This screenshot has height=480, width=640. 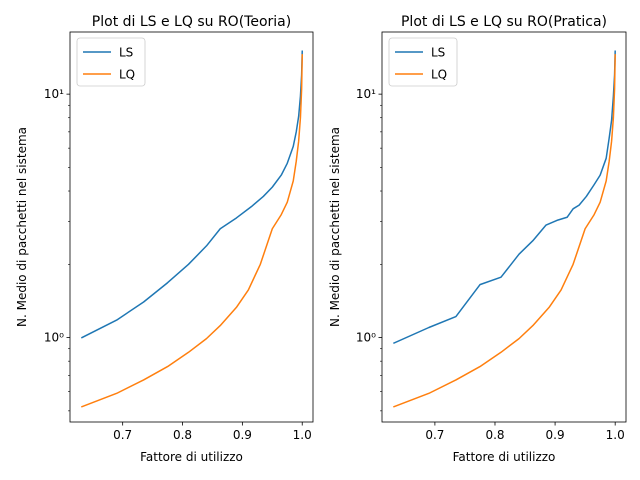 What do you see at coordinates (504, 22) in the screenshot?
I see `chart-title: Plot di LS e LQ su RO(Pratica)` at bounding box center [504, 22].